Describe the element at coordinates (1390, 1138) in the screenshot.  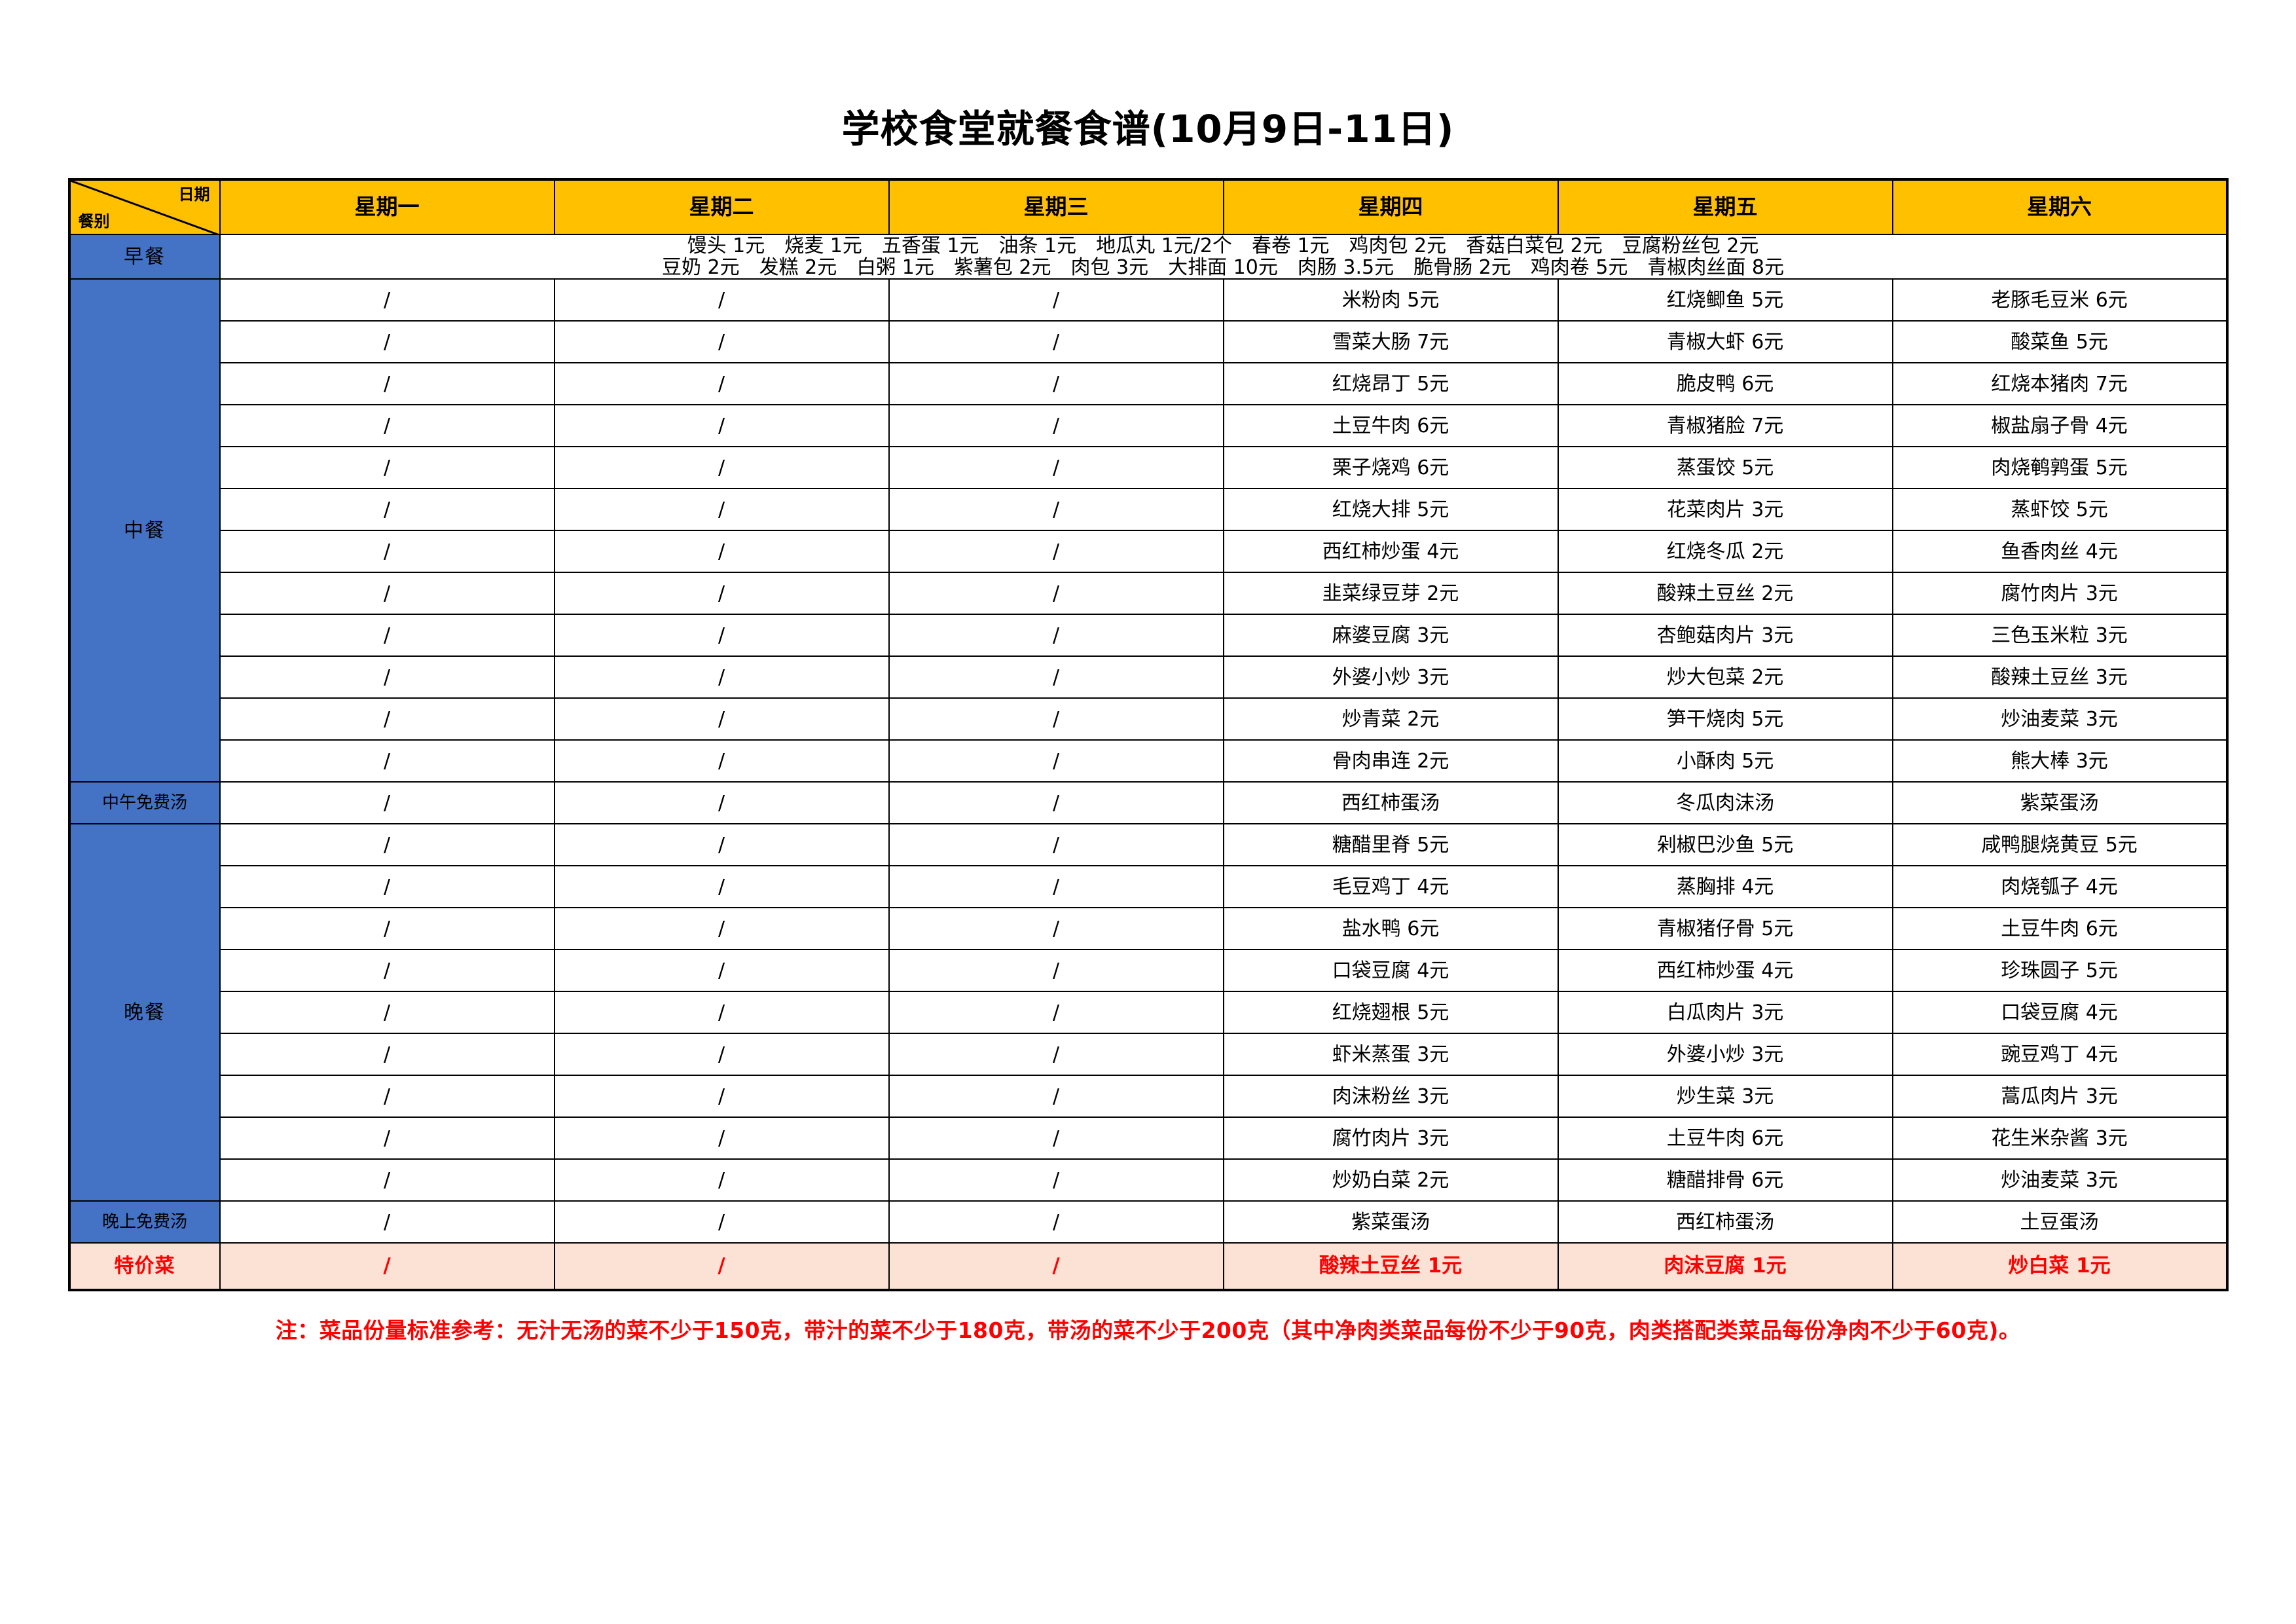
I see `dinner-cell: 腐竹肉片 3元` at that location.